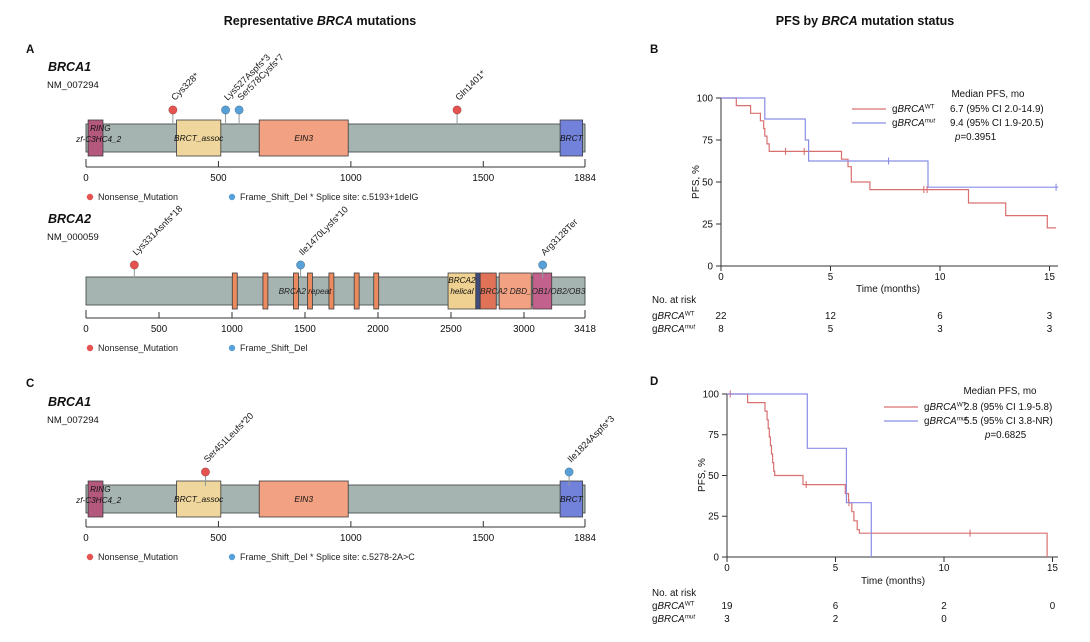  I want to click on risk-row-label: gBRCAWT, so click(673, 607).